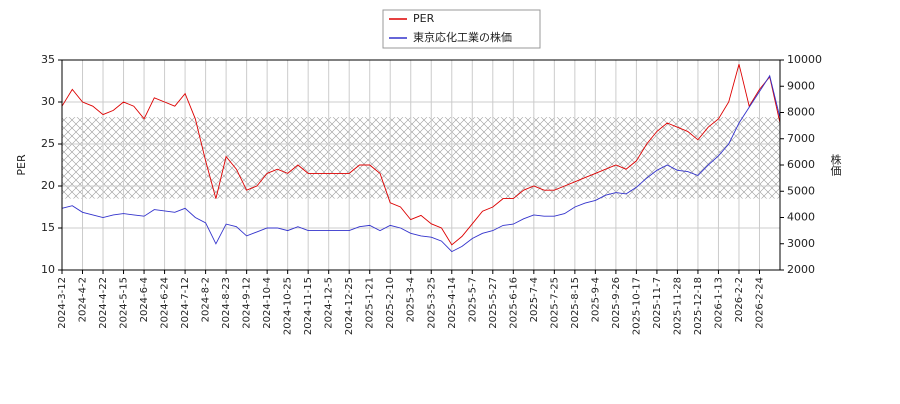 The width and height of the screenshot is (900, 404). I want to click on x-tick-label: 2024-7-12, so click(185, 303).